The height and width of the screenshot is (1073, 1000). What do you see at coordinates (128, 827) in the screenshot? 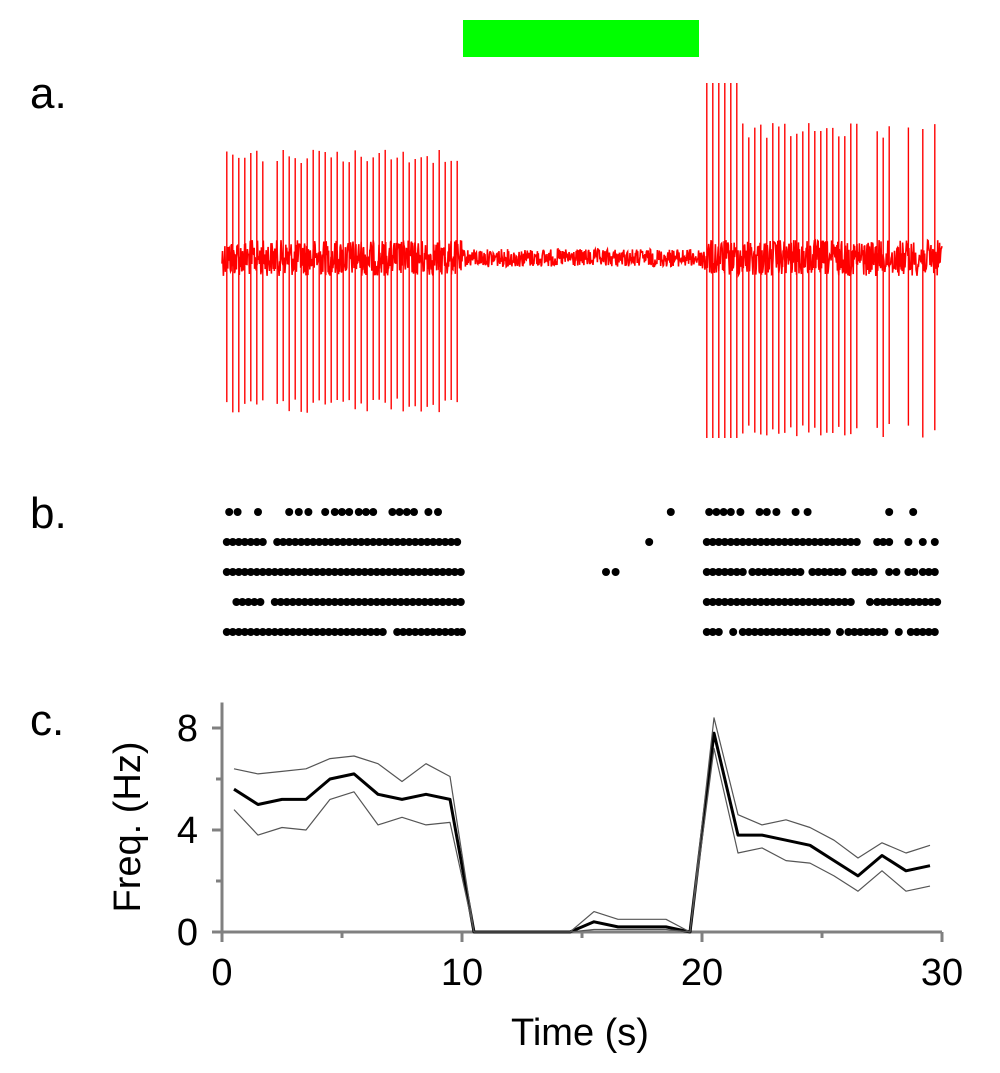
I see `y-axis-title: Freq. (Hz)` at bounding box center [128, 827].